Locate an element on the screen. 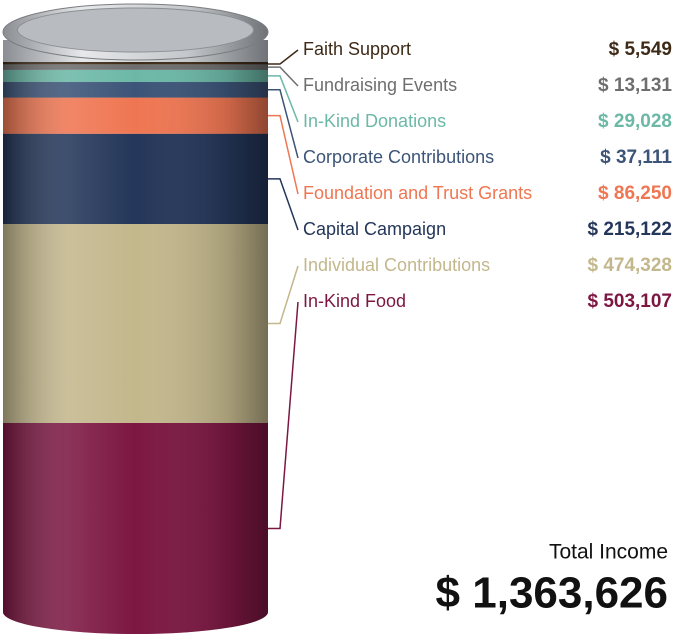 Image resolution: width=673 pixels, height=644 pixels. value-label: $ 215,122 is located at coordinates (629, 229).